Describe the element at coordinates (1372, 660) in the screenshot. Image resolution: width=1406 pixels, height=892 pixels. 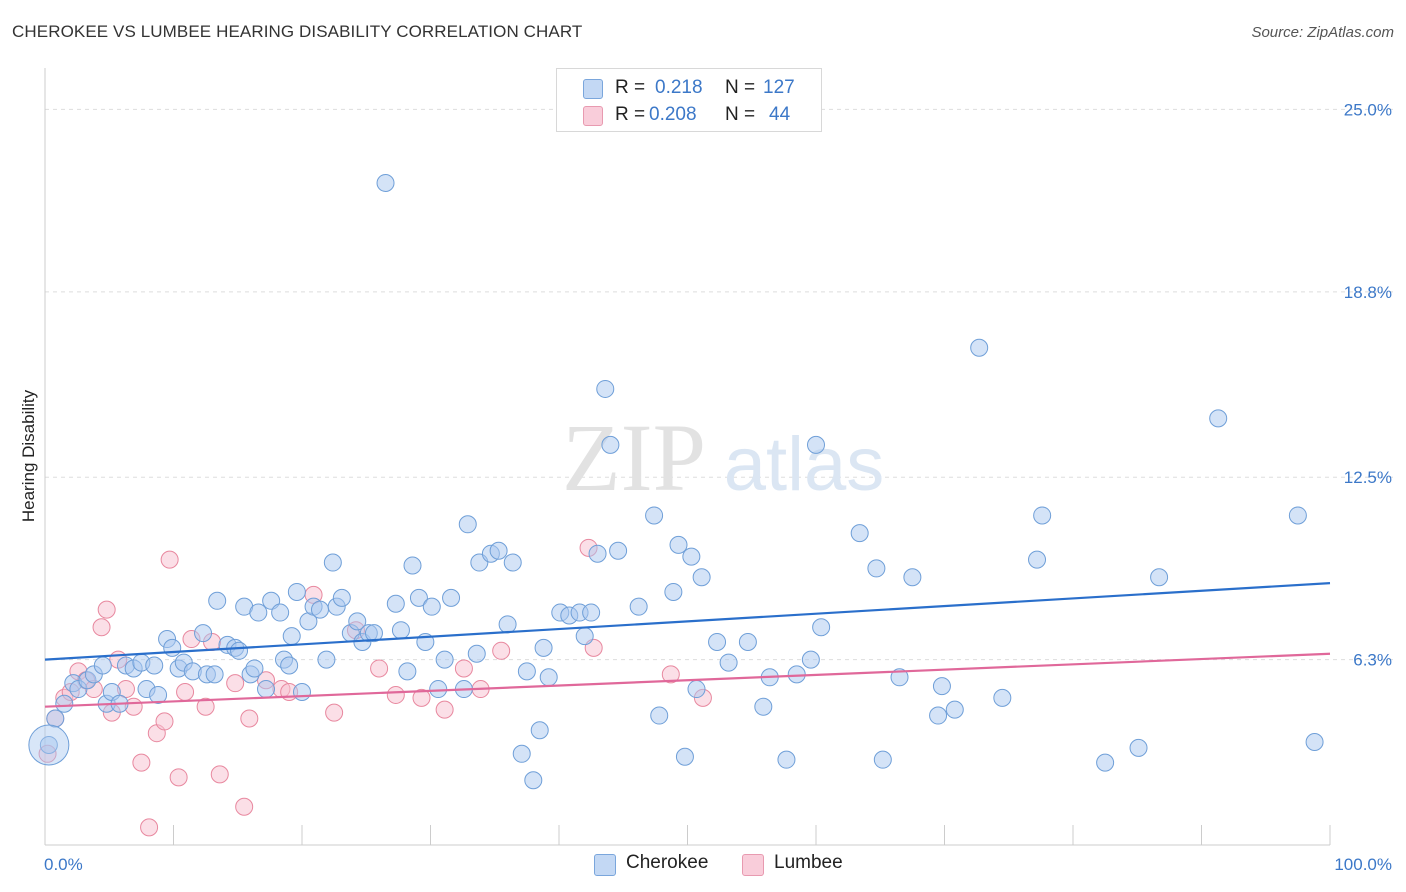
I see `y-tick-label: 6.3%` at that location.